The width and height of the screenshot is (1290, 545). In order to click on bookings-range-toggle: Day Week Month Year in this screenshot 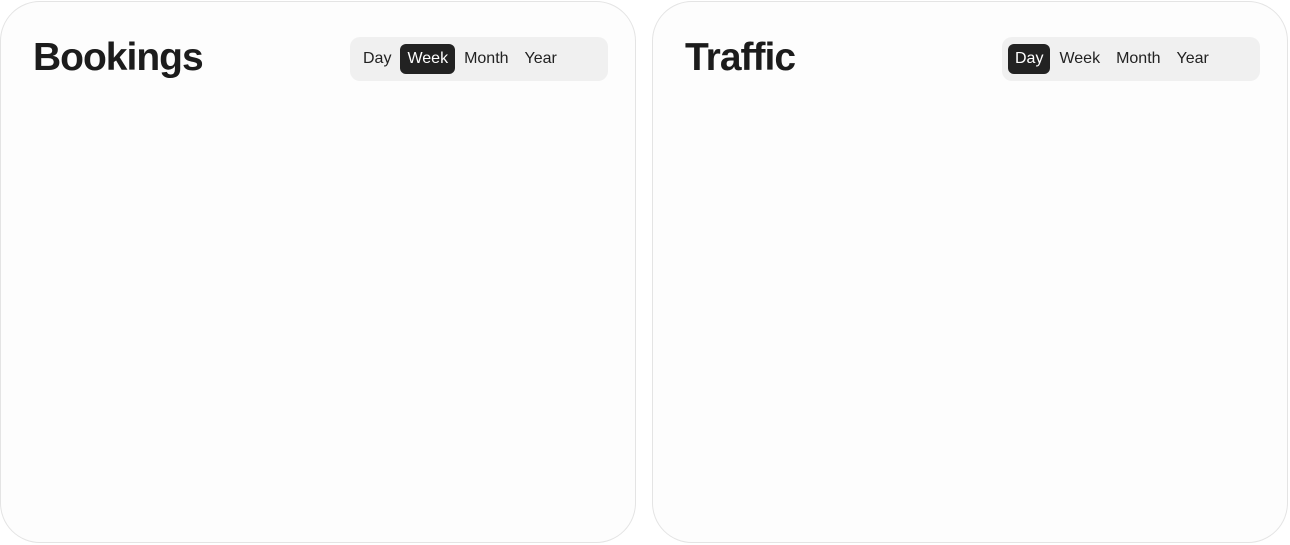, I will do `click(479, 59)`.